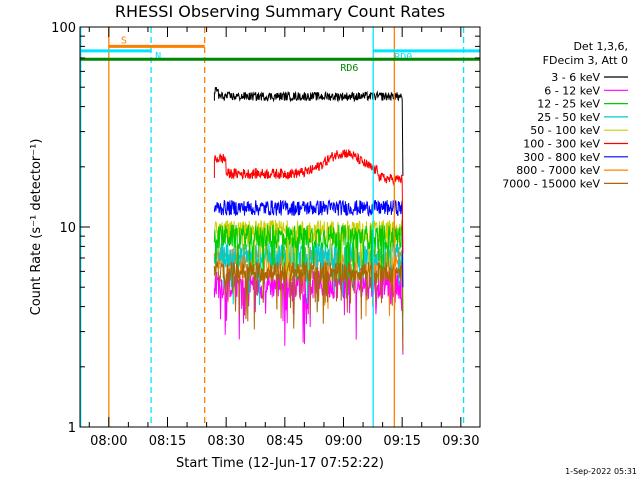 The image size is (640, 480). What do you see at coordinates (460, 441) in the screenshot?
I see `x-tick-label: 09:30` at bounding box center [460, 441].